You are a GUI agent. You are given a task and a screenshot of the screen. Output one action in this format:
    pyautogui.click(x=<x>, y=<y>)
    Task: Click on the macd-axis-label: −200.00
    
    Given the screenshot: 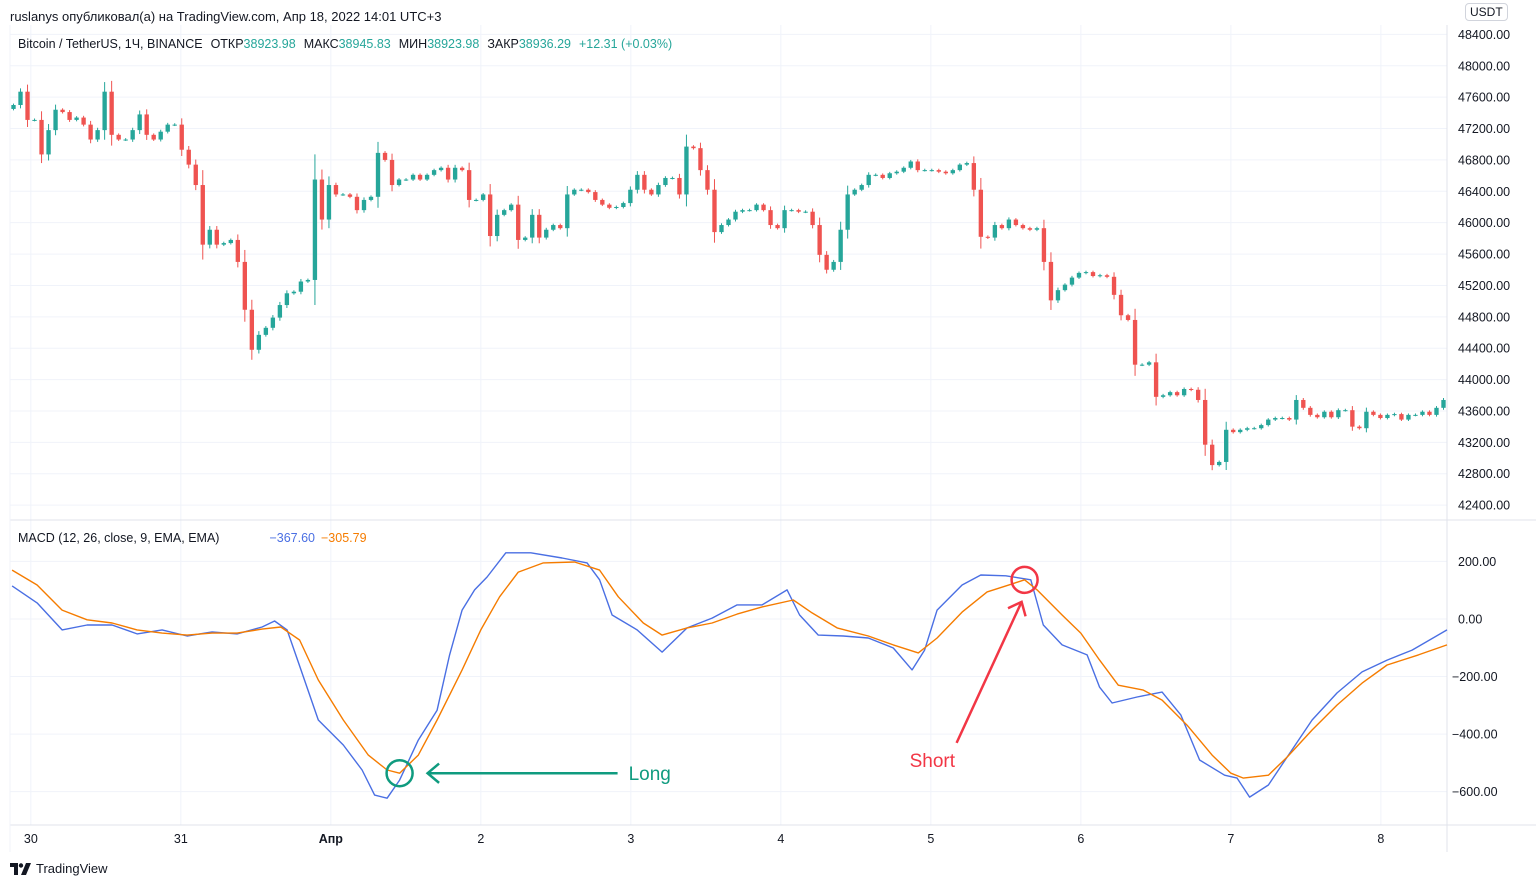 What is the action you would take?
    pyautogui.click(x=1475, y=677)
    